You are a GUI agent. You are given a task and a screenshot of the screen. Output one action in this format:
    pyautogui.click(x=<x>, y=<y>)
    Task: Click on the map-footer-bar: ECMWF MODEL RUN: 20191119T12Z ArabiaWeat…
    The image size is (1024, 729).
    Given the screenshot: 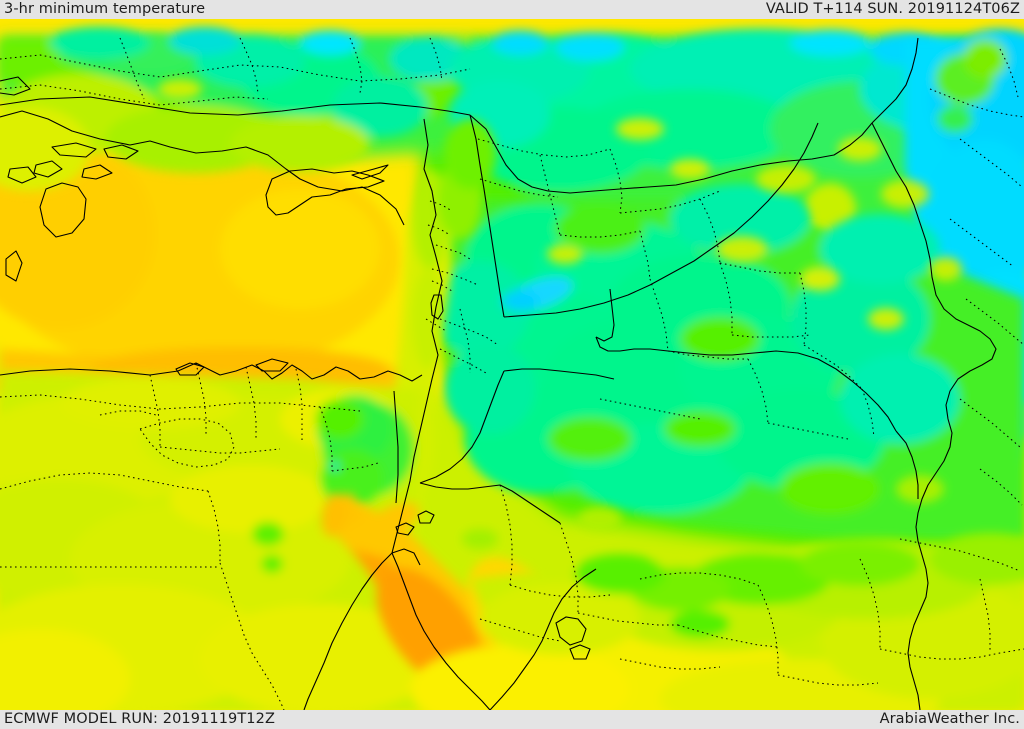 What is the action you would take?
    pyautogui.click(x=512, y=719)
    